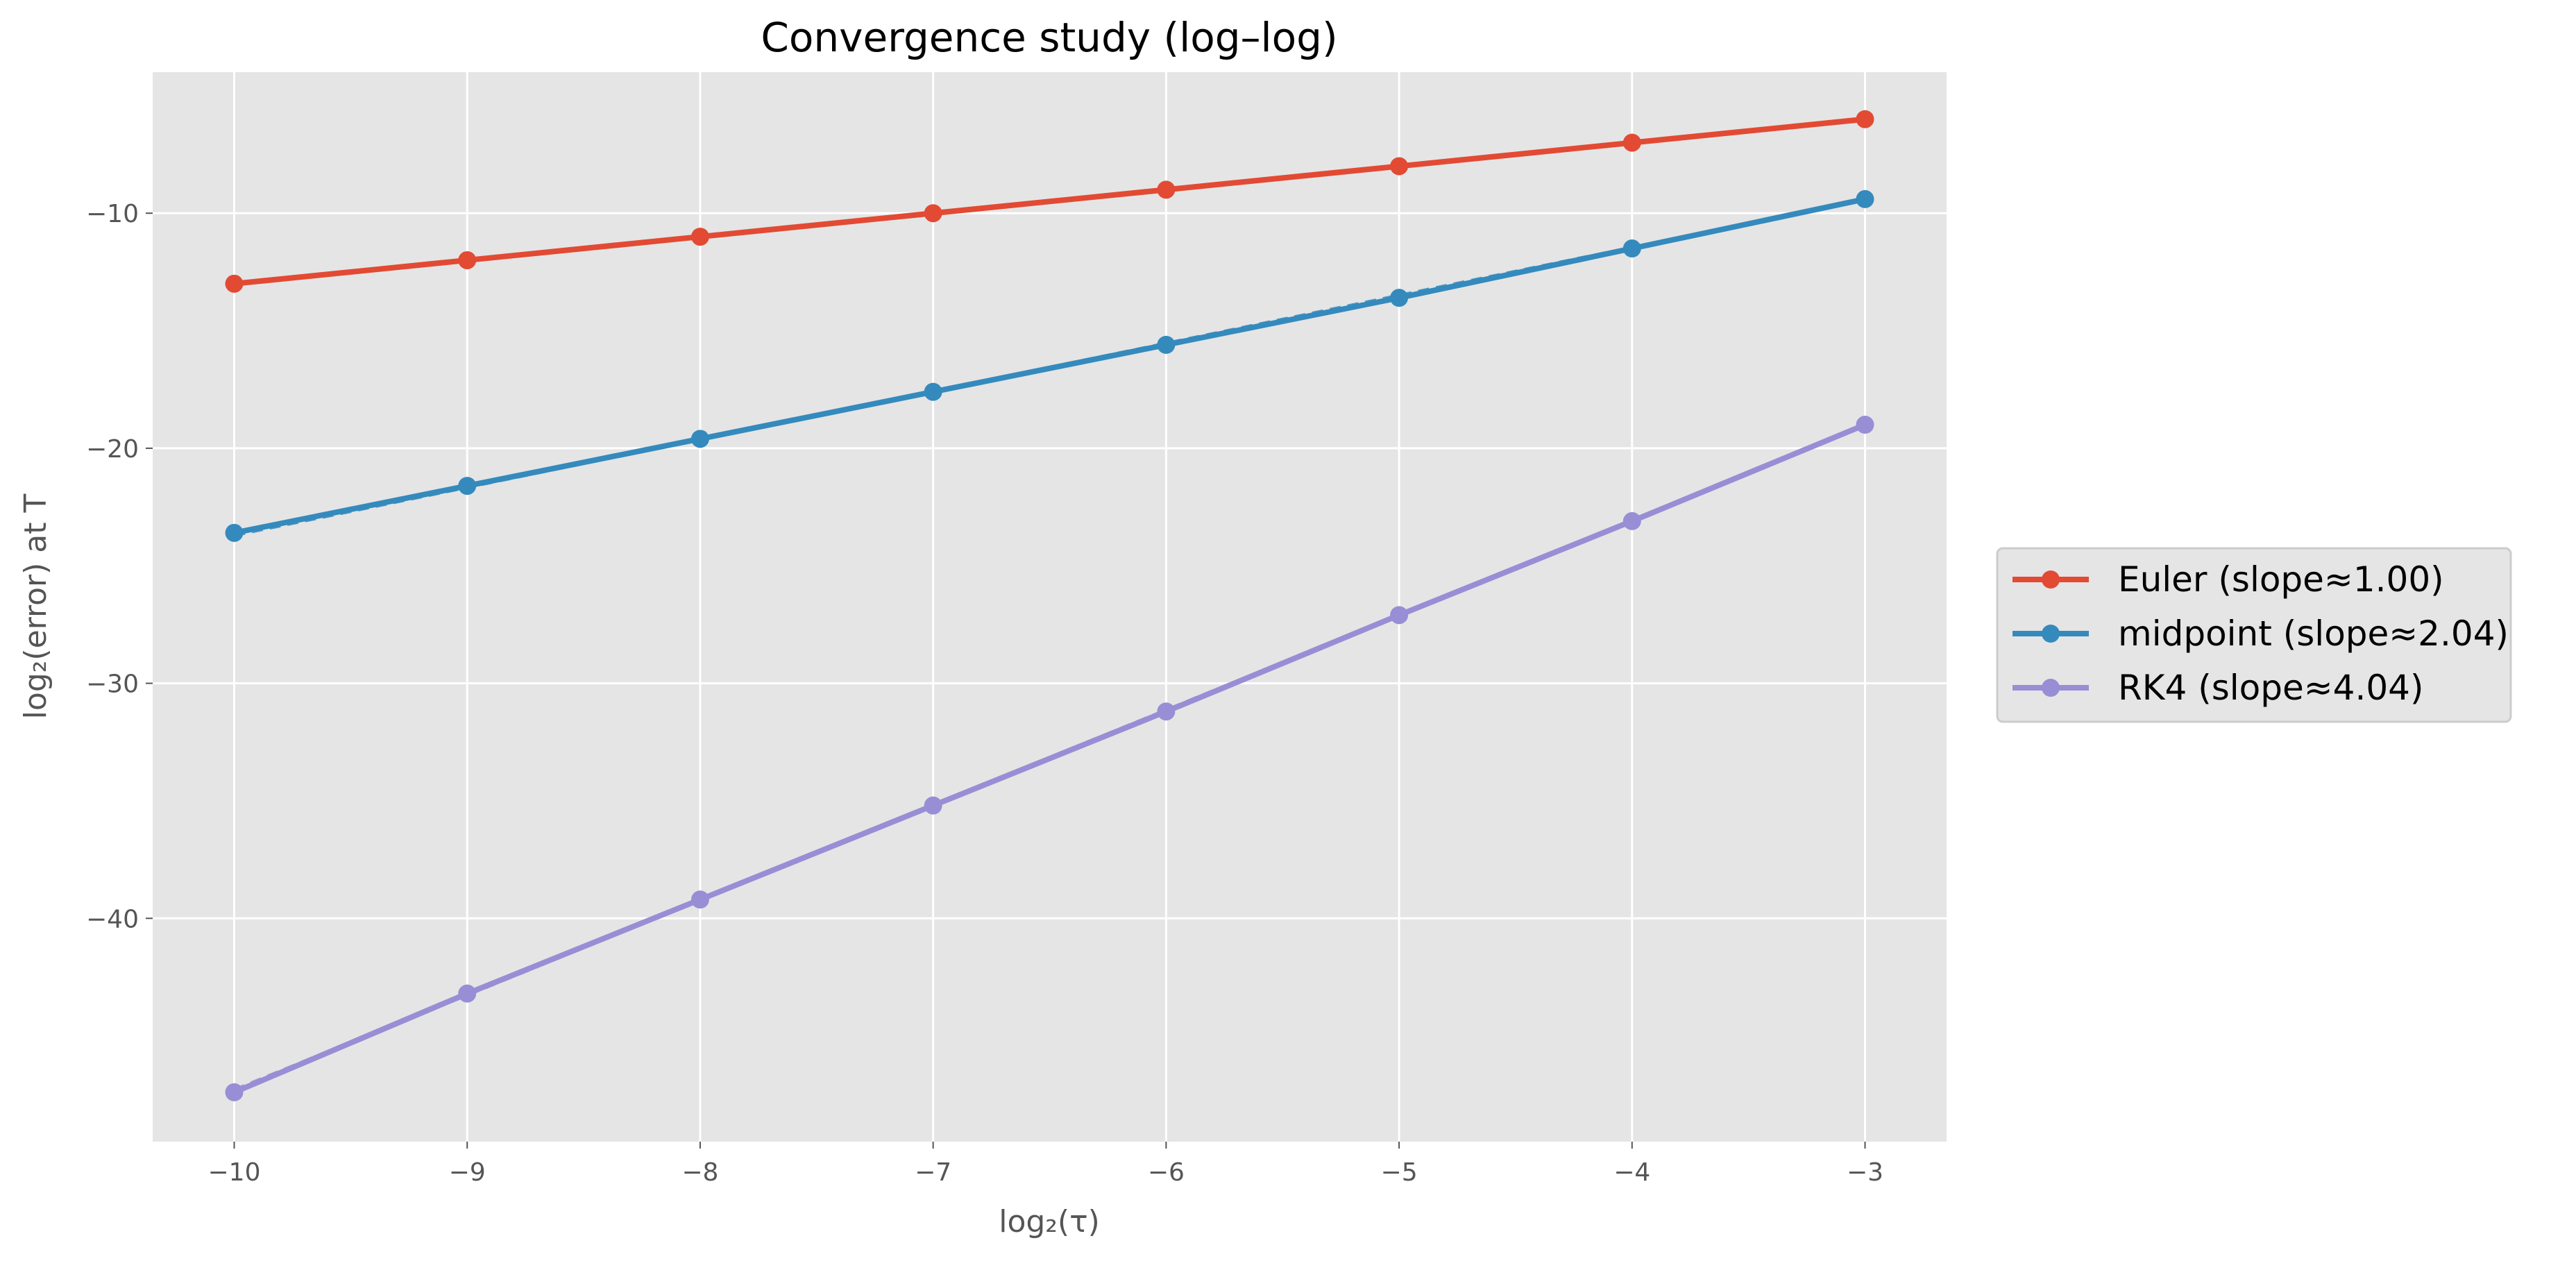 The height and width of the screenshot is (1261, 2576). I want to click on x-tick-label: −9, so click(468, 1172).